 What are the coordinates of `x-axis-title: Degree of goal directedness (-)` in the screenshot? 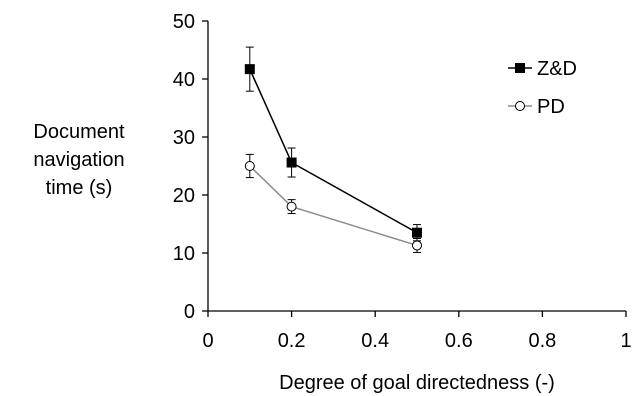 It's located at (417, 383).